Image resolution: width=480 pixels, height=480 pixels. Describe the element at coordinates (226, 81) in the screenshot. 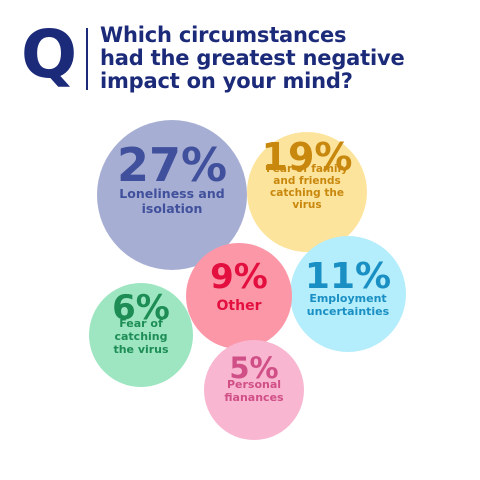

I see `question-line-3: impact on your mind?` at that location.